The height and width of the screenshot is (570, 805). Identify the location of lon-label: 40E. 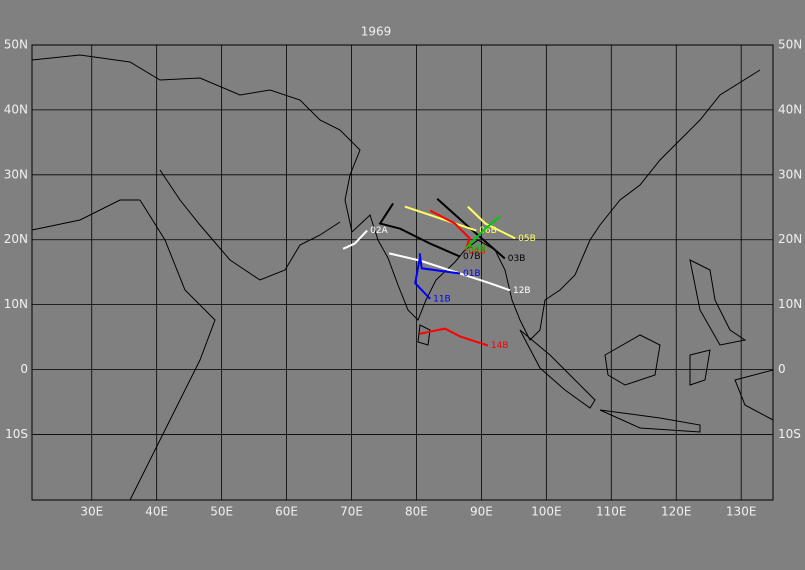
(156, 512).